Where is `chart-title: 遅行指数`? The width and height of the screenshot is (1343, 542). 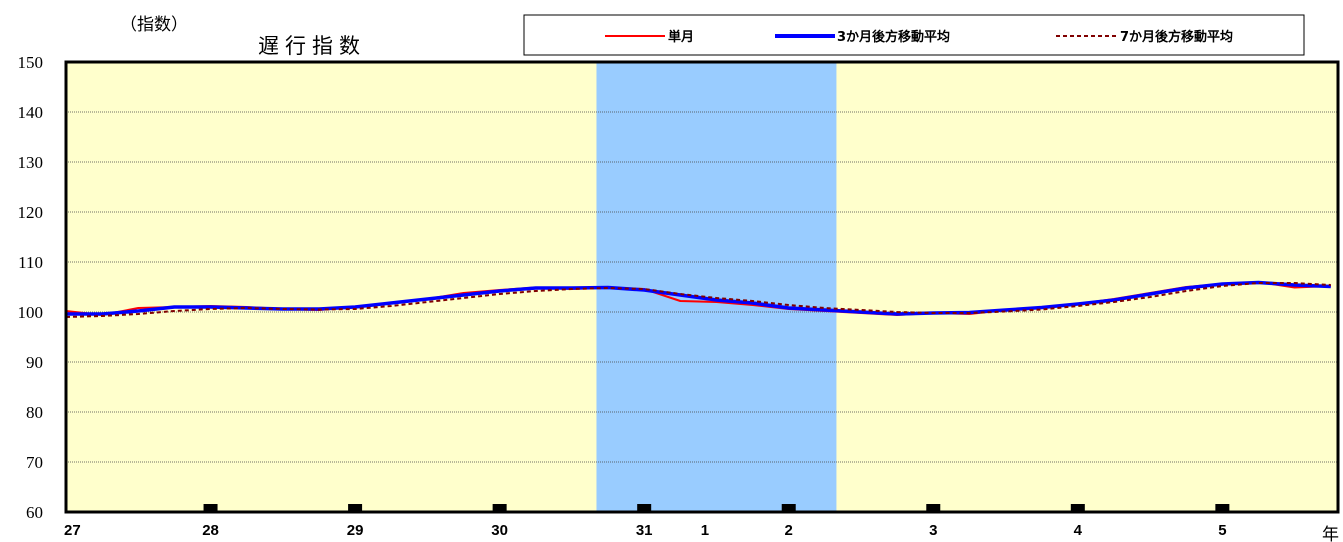 chart-title: 遅行指数 is located at coordinates (312, 46).